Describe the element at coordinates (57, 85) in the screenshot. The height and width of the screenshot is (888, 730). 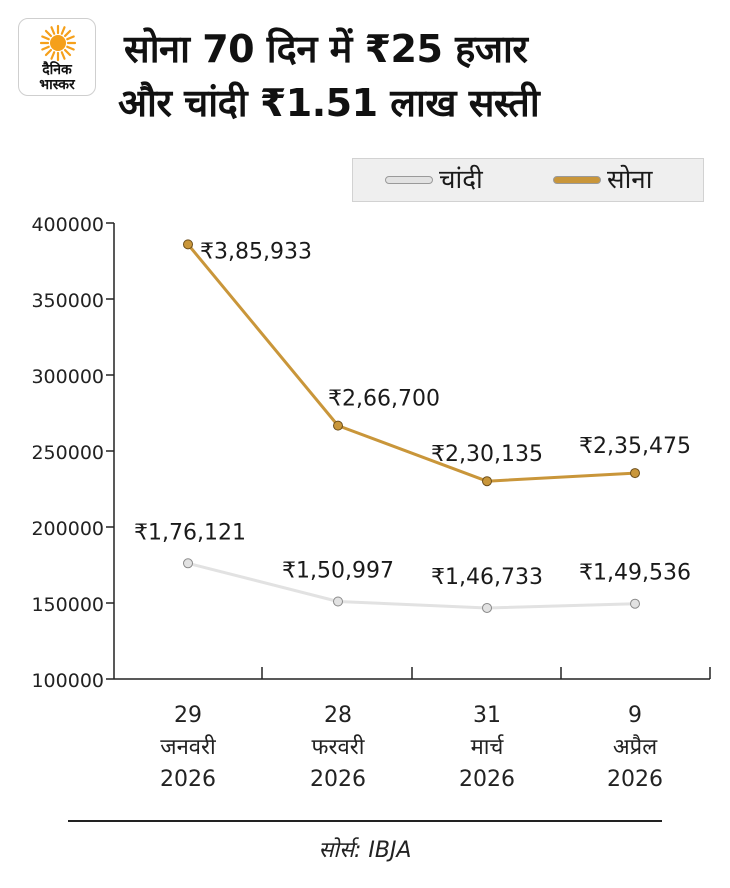
I see `brand-name-line2: भास्कर` at that location.